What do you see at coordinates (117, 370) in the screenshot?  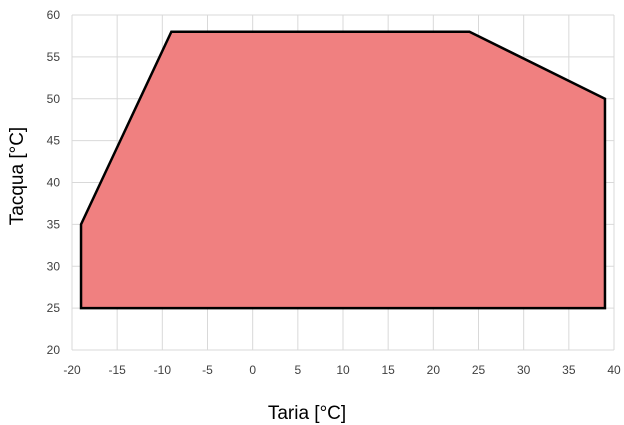 I see `x-tick-label: -15` at bounding box center [117, 370].